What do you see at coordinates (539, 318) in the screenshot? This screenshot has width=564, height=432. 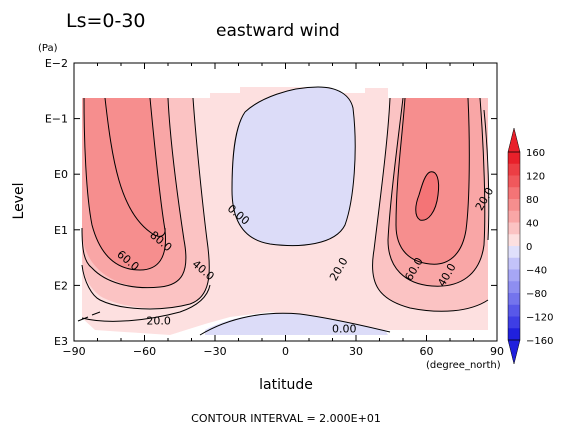 I see `colorbar-tick-label: −120` at bounding box center [539, 318].